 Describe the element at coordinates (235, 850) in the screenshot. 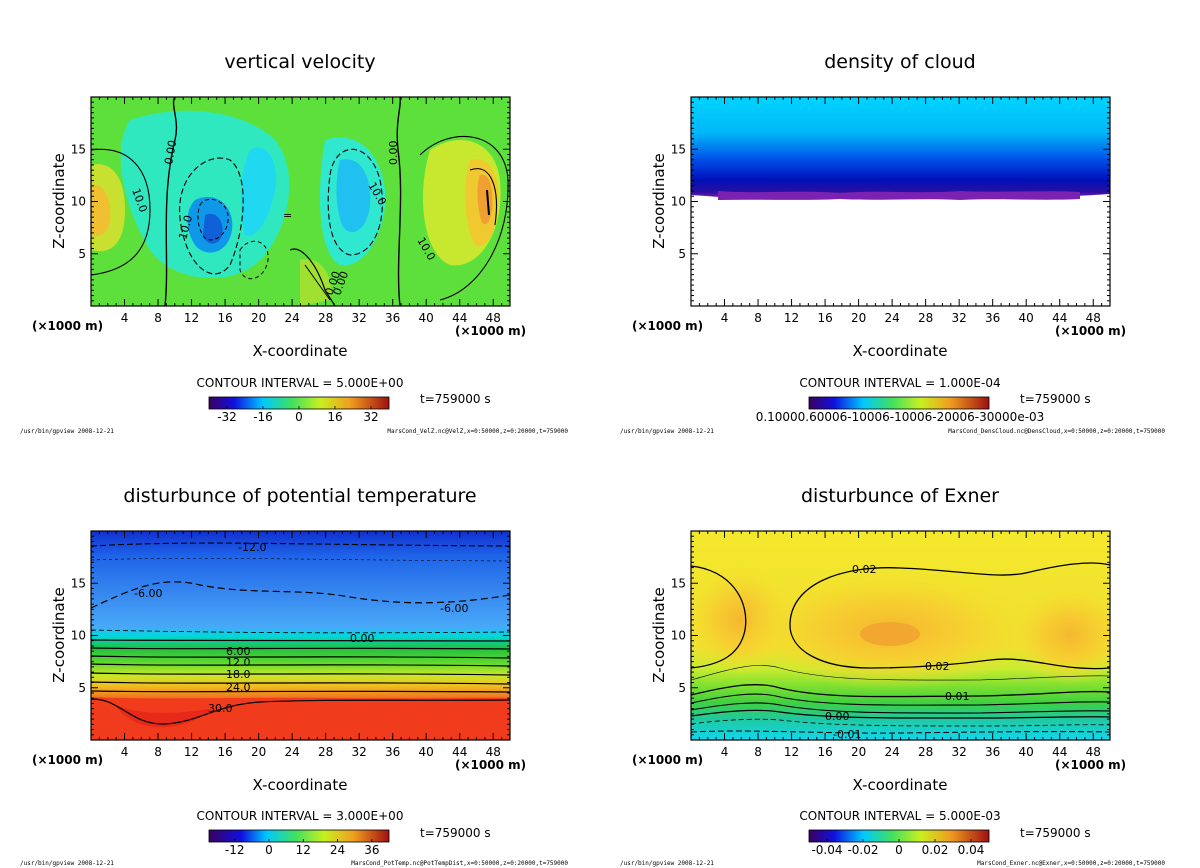

I see `colorbar-tick-label: -12` at that location.